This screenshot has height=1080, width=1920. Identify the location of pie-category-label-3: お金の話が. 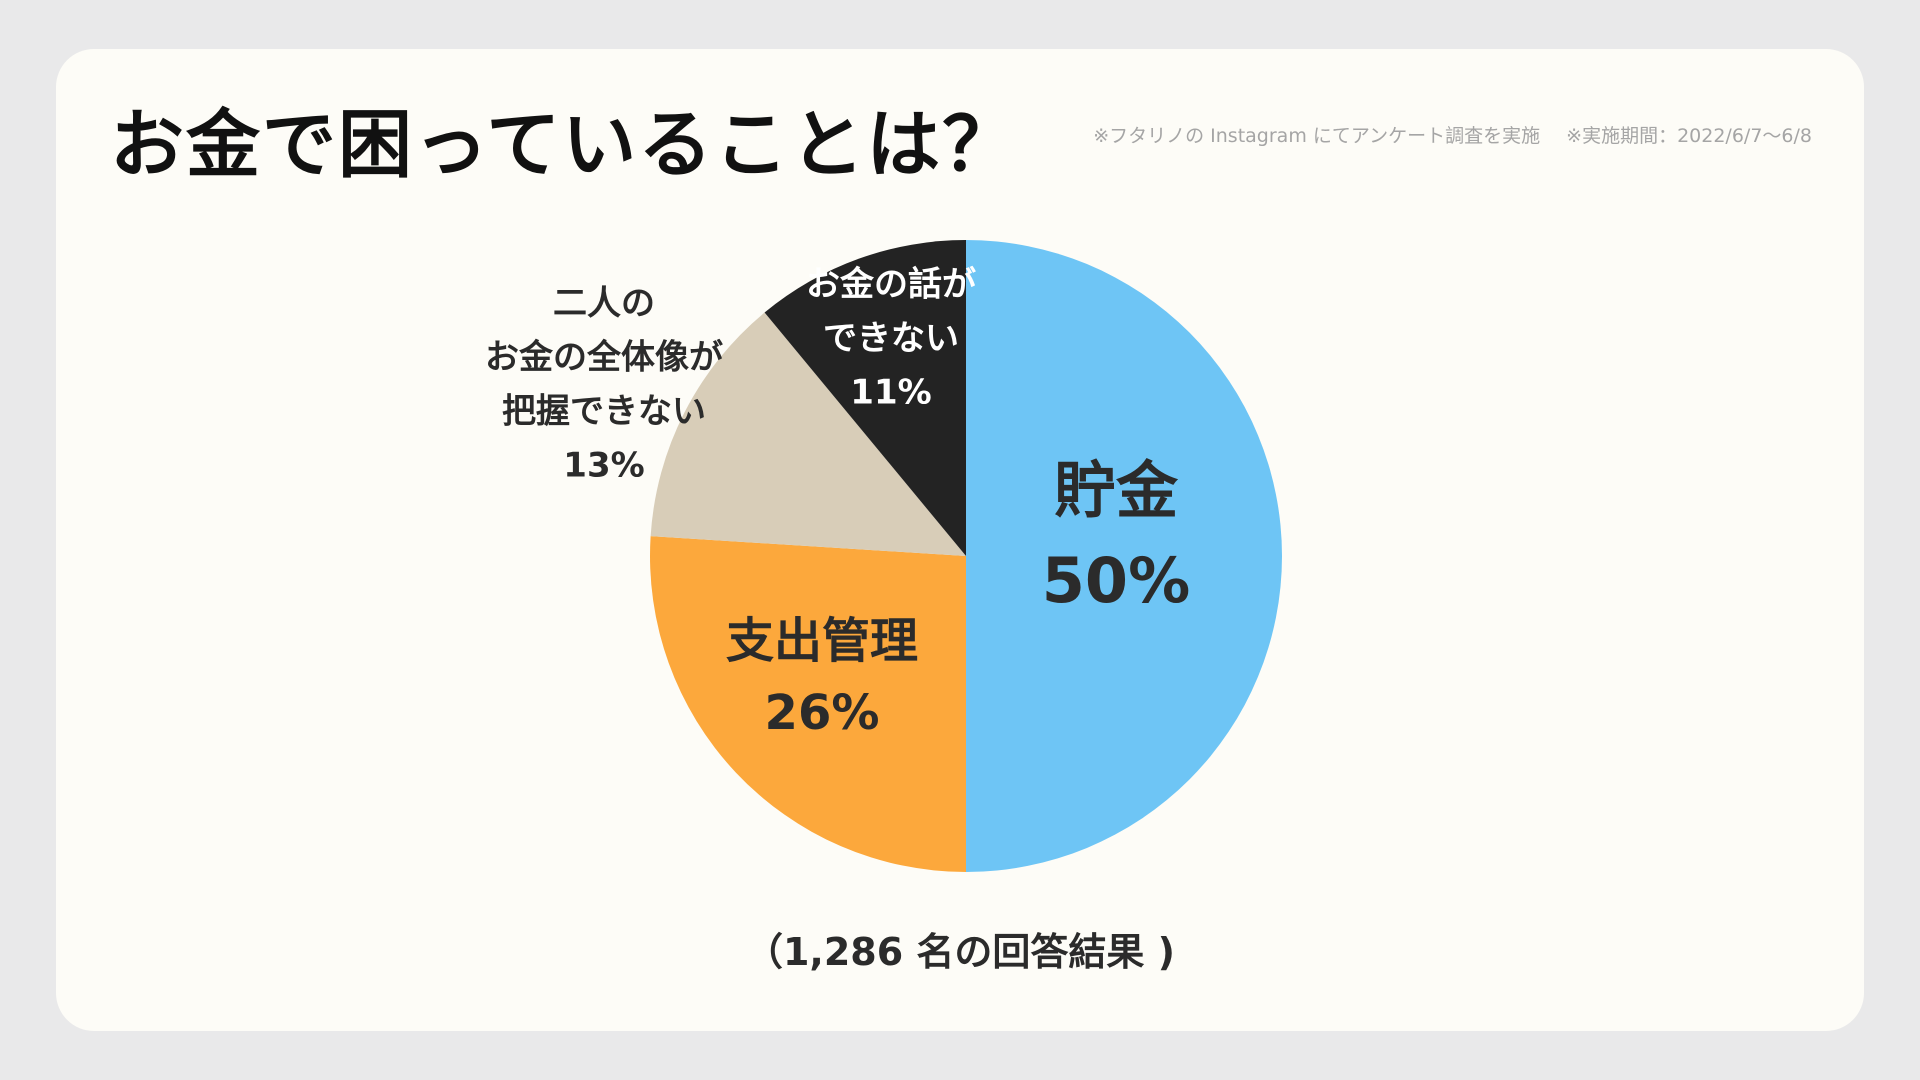
(891, 285).